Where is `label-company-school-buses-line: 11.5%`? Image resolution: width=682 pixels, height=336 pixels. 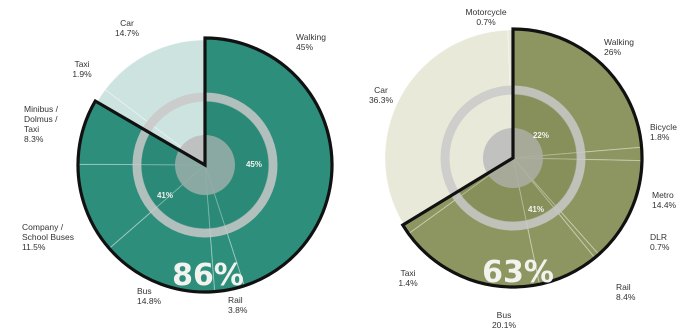 label-company-school-buses-line: 11.5% is located at coordinates (34, 247).